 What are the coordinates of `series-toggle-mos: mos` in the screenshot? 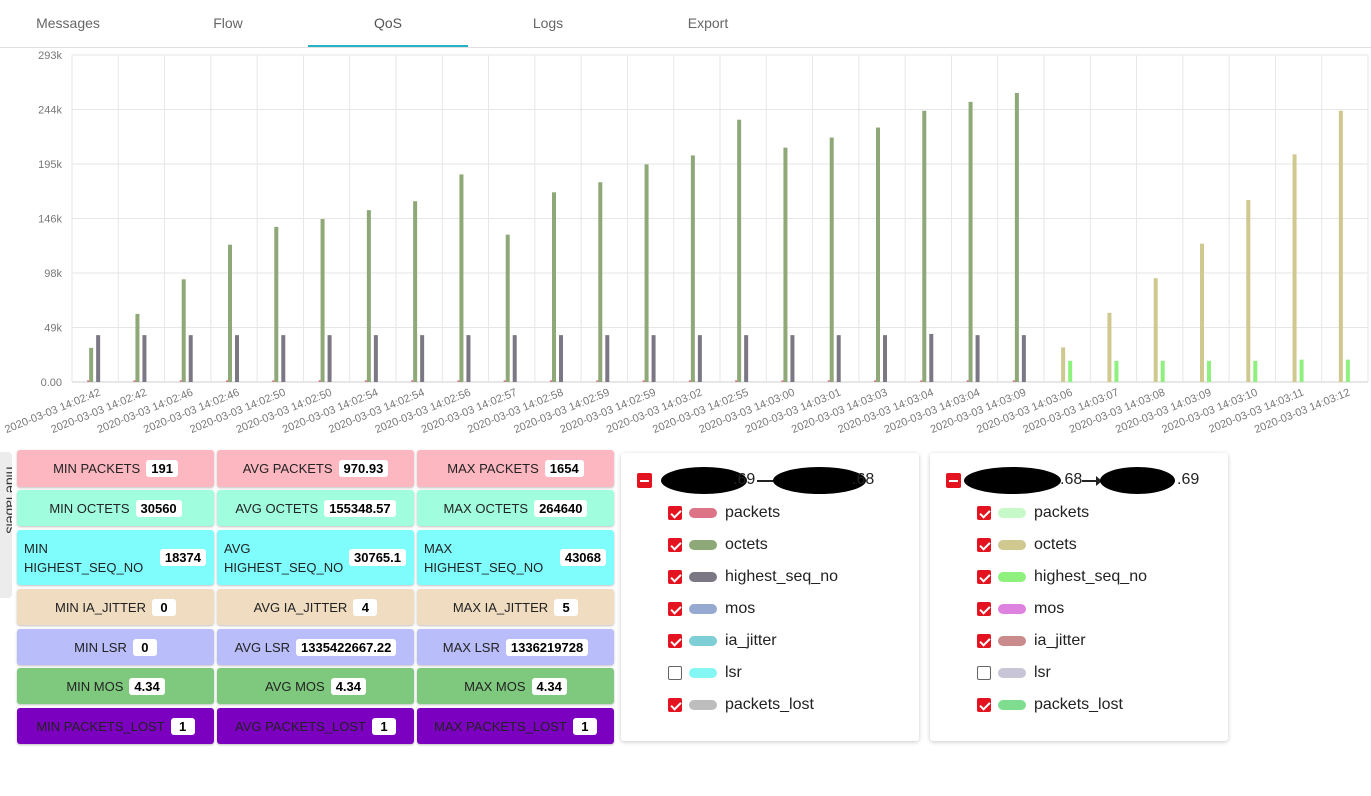 It's located at (1097, 610).